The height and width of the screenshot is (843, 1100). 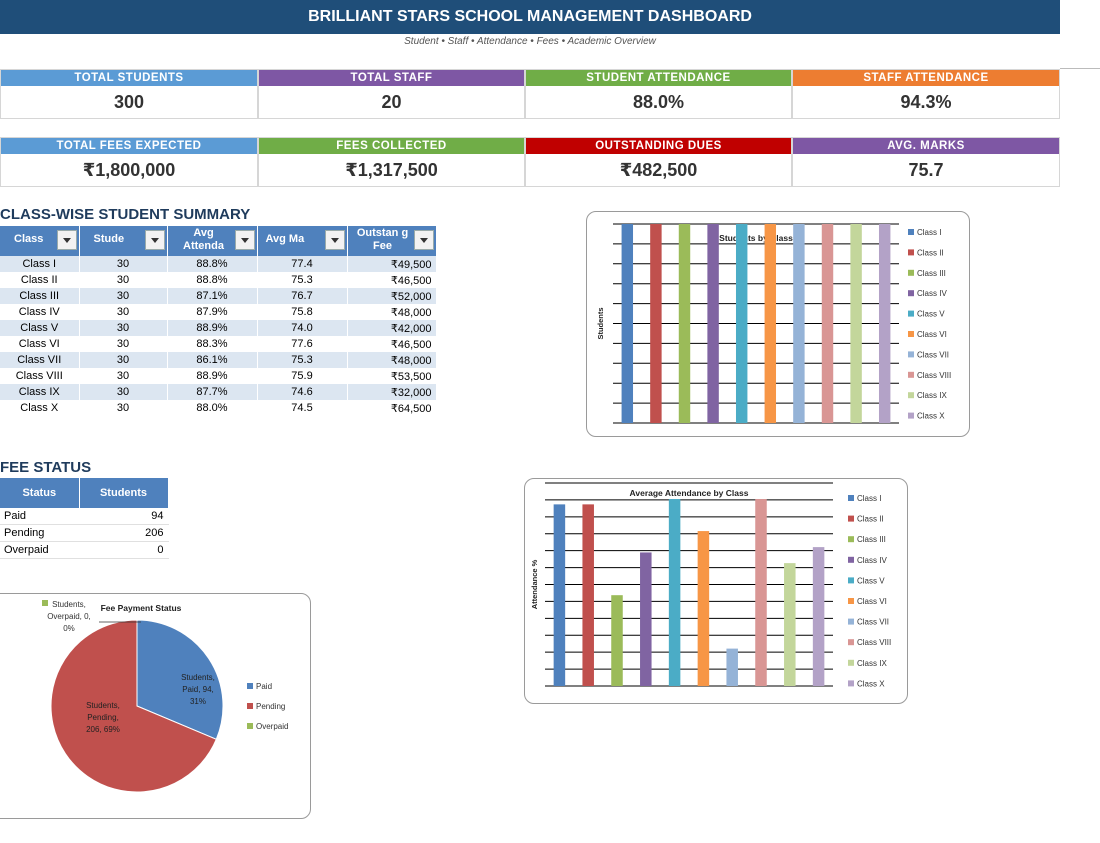 What do you see at coordinates (40, 376) in the screenshot?
I see `cell-class: Class VIII` at bounding box center [40, 376].